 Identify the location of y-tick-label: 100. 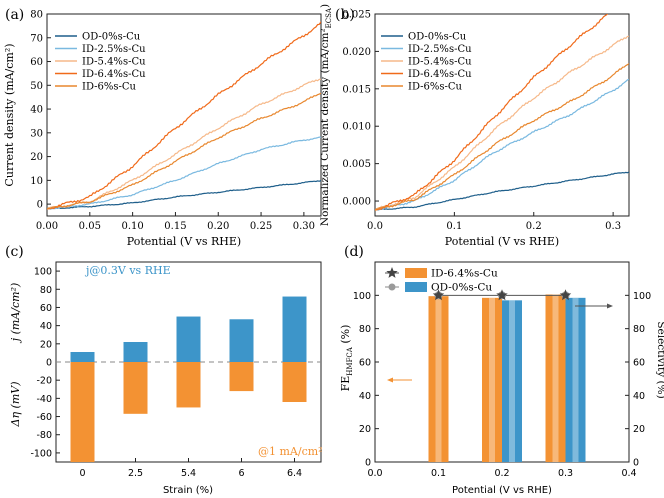
(43, 272).